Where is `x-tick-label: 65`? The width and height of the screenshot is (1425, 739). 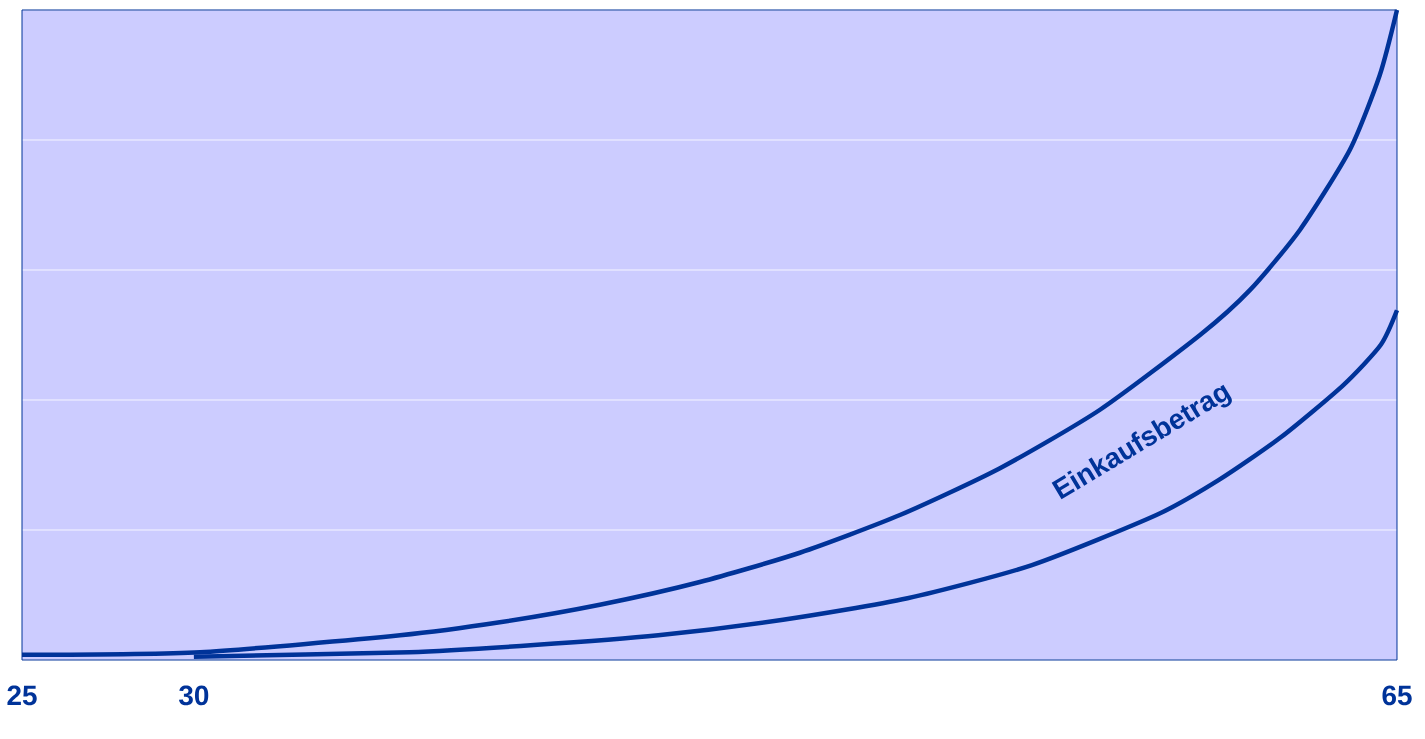
x-tick-label: 65 is located at coordinates (1397, 695).